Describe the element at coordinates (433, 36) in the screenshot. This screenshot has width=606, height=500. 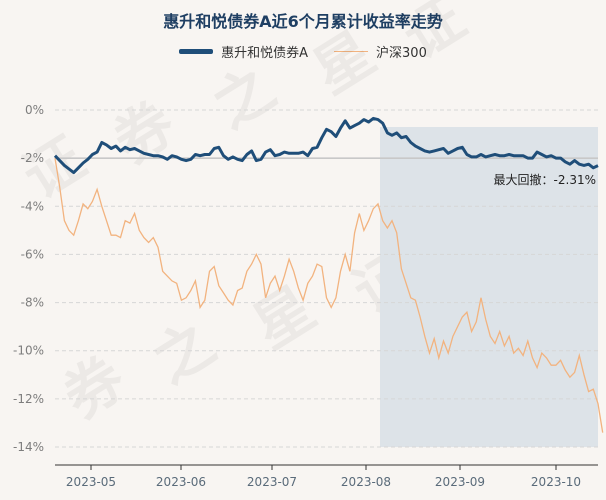
I see `watermark-char: 证` at that location.